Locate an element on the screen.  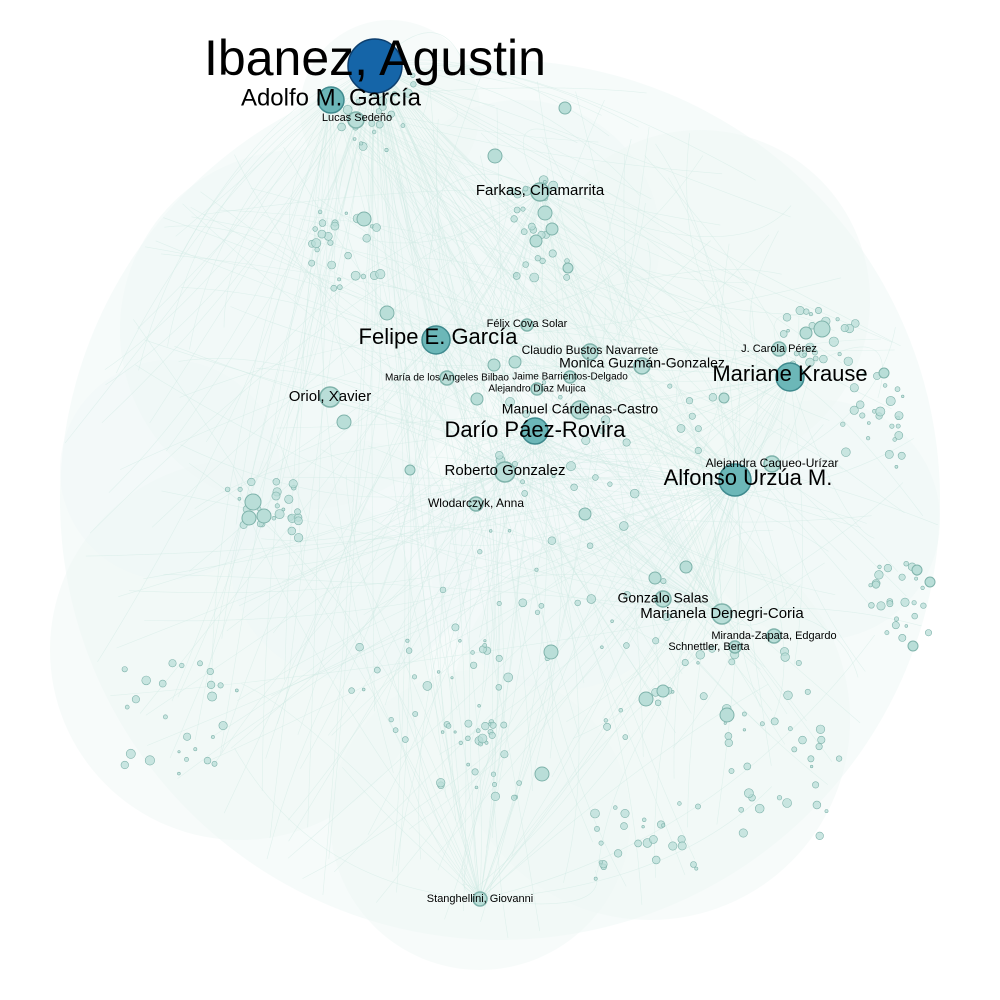
node-manuel is located at coordinates (580, 410).